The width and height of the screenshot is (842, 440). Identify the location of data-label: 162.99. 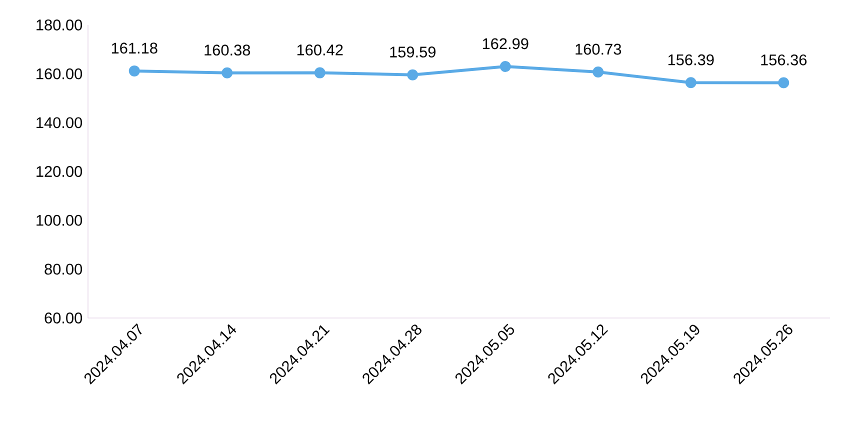
(505, 44).